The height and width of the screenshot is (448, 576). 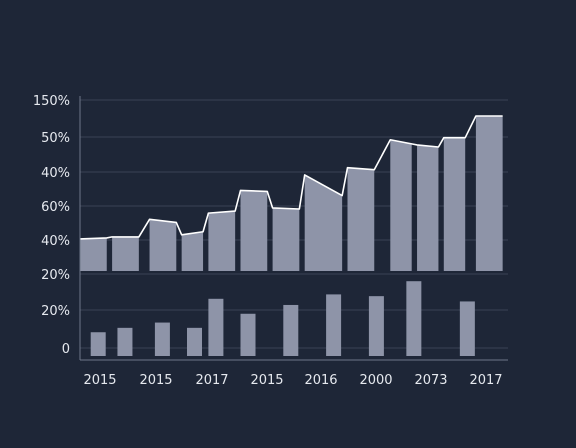 I want to click on x-tick-label: 2073, so click(x=430, y=380).